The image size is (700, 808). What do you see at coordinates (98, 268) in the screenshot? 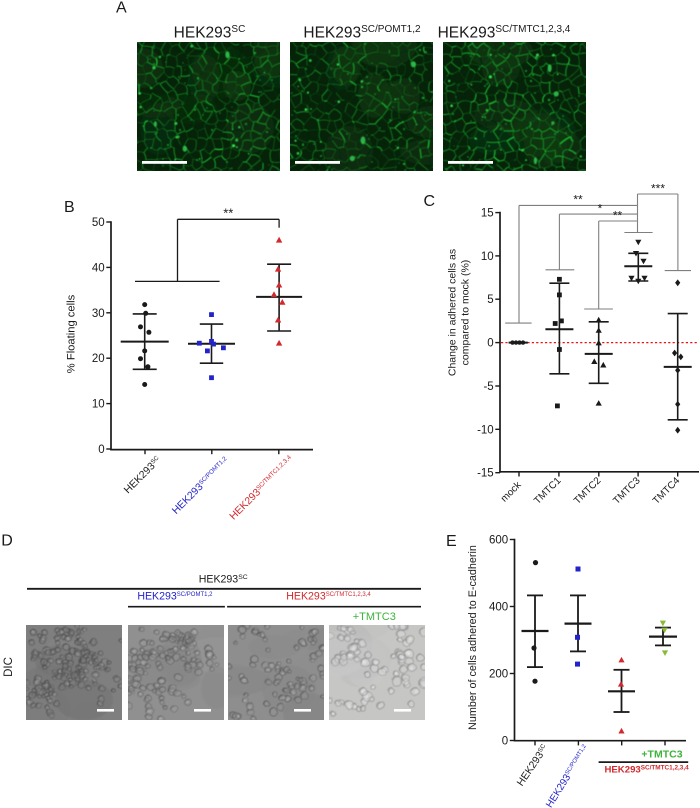
I see `svg-text: 40` at bounding box center [98, 268].